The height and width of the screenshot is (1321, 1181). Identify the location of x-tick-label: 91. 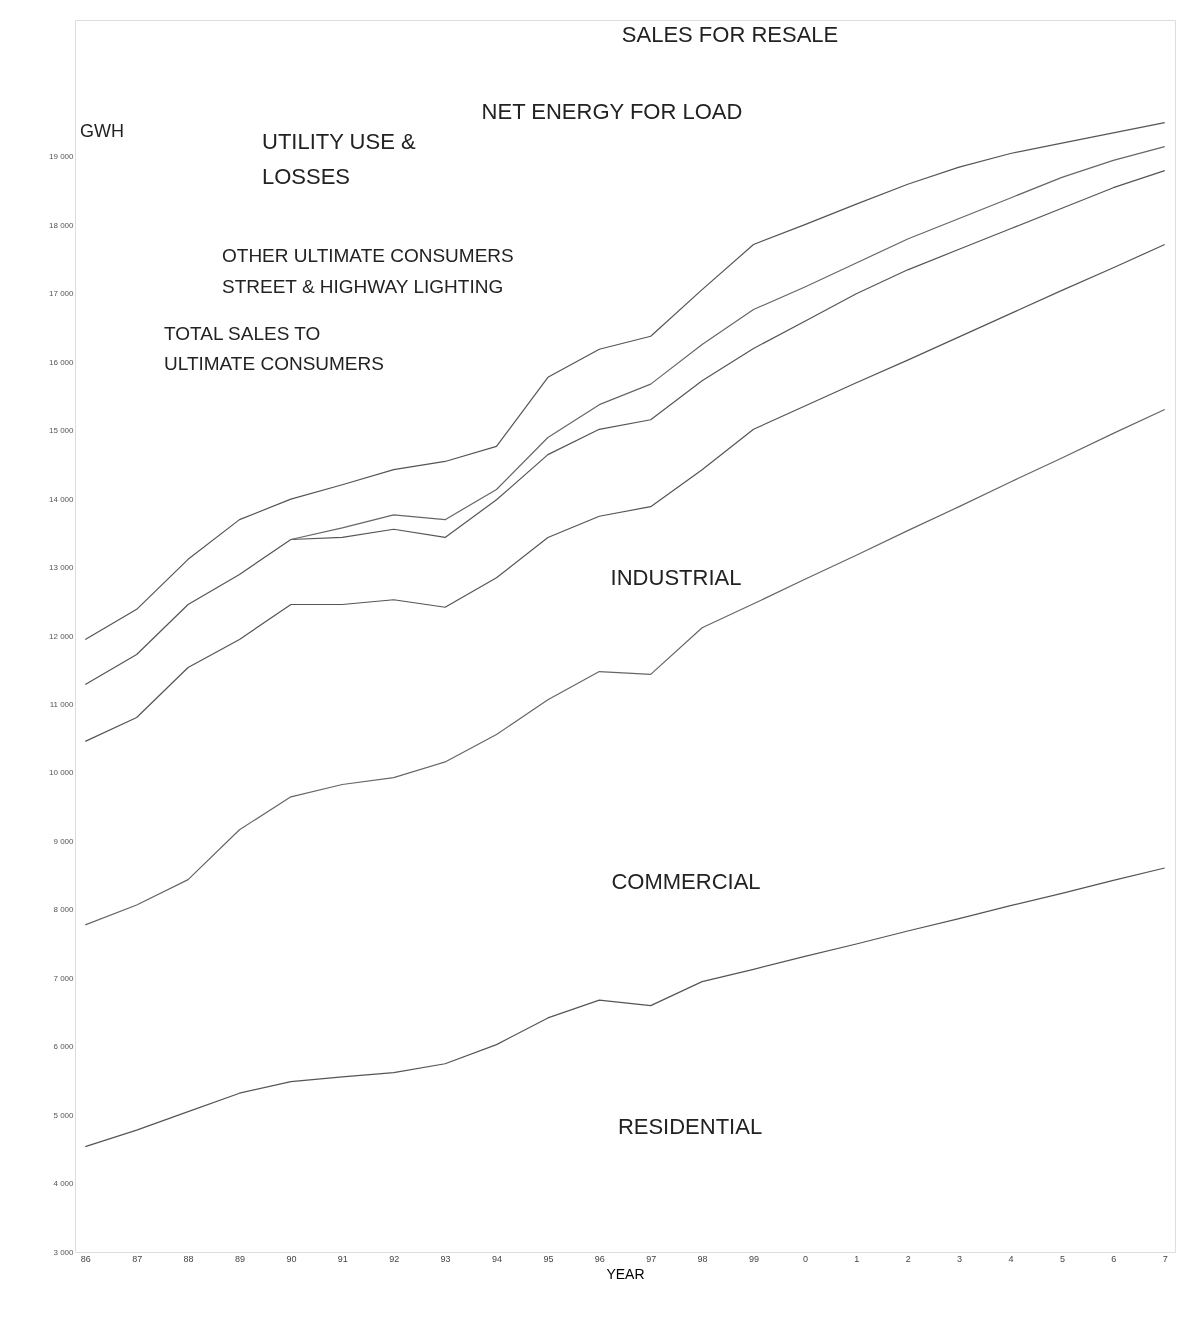
(342, 1258).